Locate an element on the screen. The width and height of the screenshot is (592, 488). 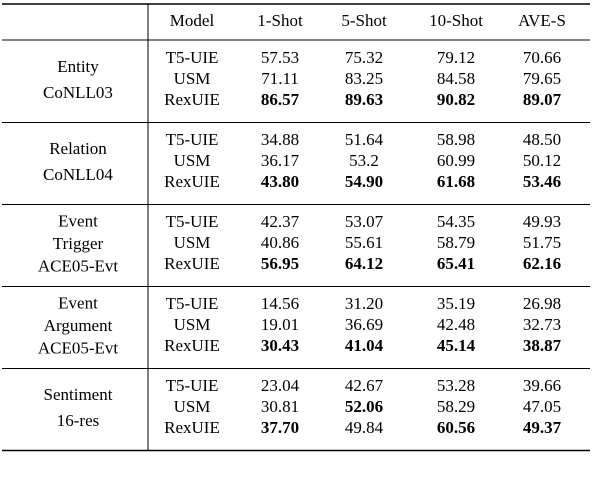
score-cell: 39.66 is located at coordinates (542, 385).